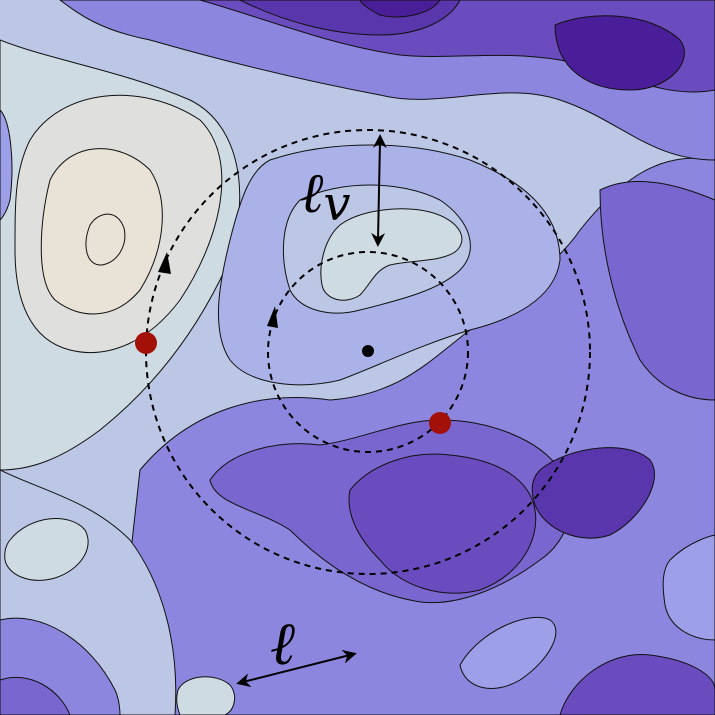 The image size is (715, 715). Describe the element at coordinates (442, 523) in the screenshot. I see `contour-region-lower-center-deep` at that location.